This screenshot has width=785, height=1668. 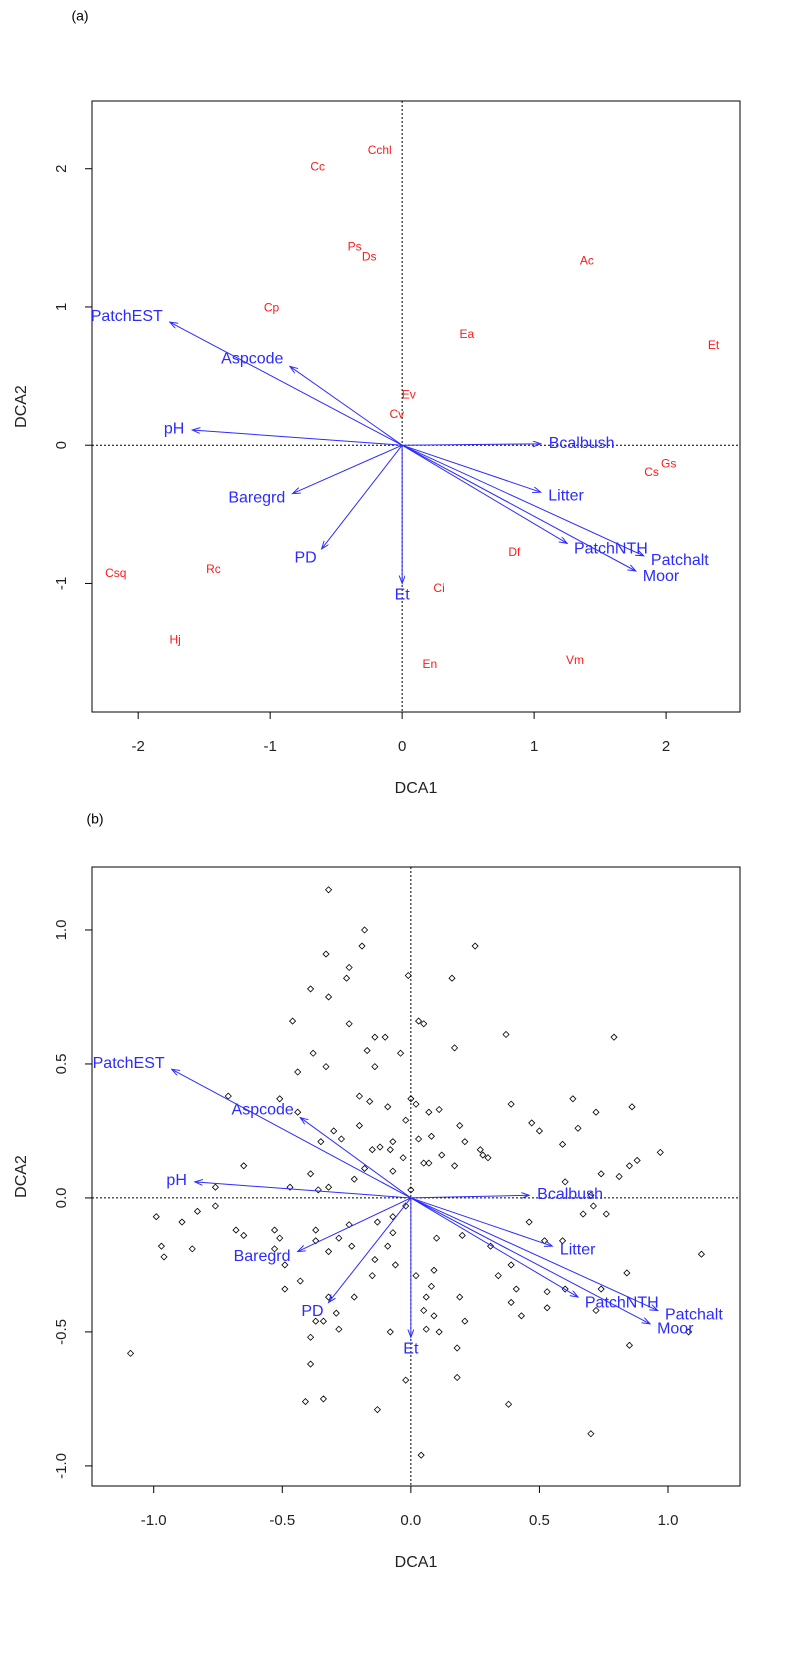 What do you see at coordinates (369, 256) in the screenshot?
I see `species-label: Ds` at bounding box center [369, 256].